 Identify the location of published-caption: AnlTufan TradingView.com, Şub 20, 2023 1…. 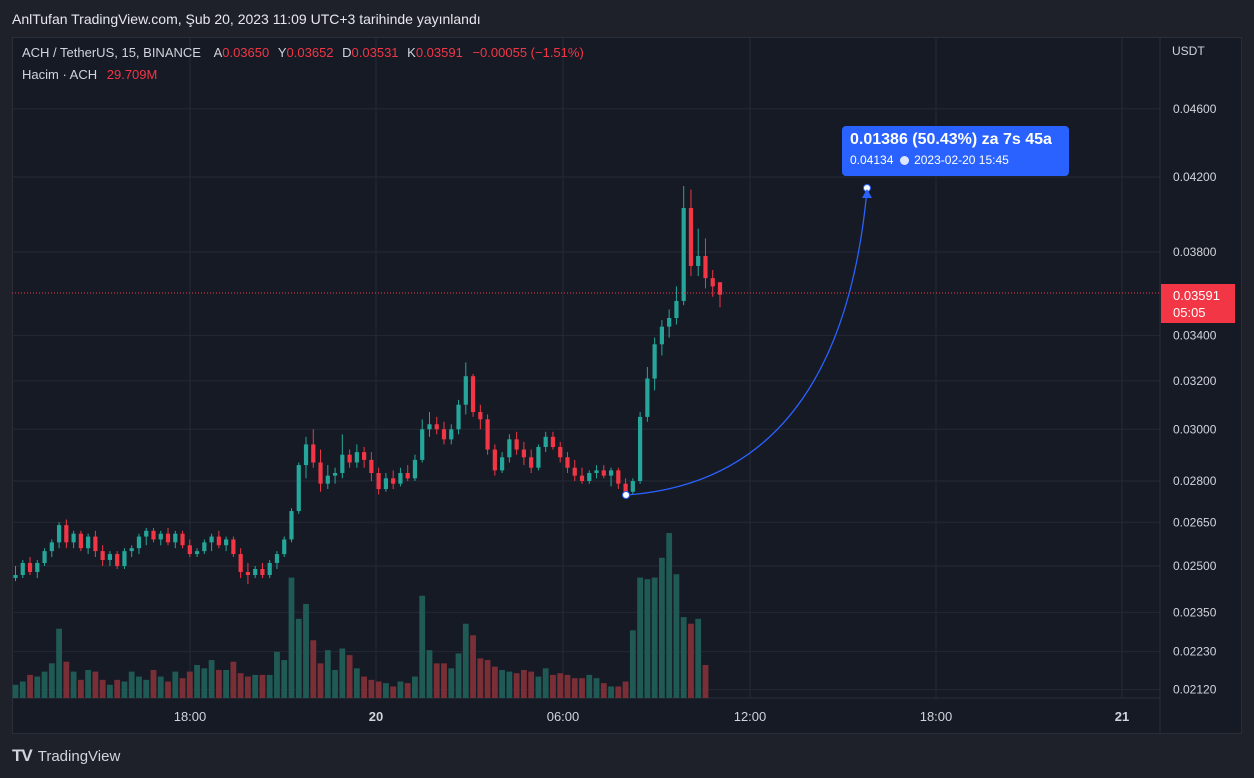
(246, 19).